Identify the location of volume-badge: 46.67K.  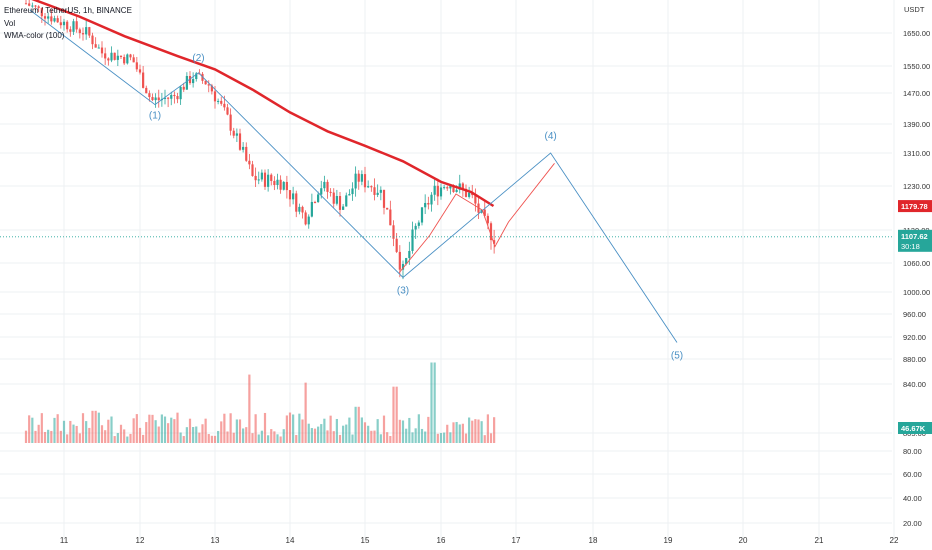
(913, 428).